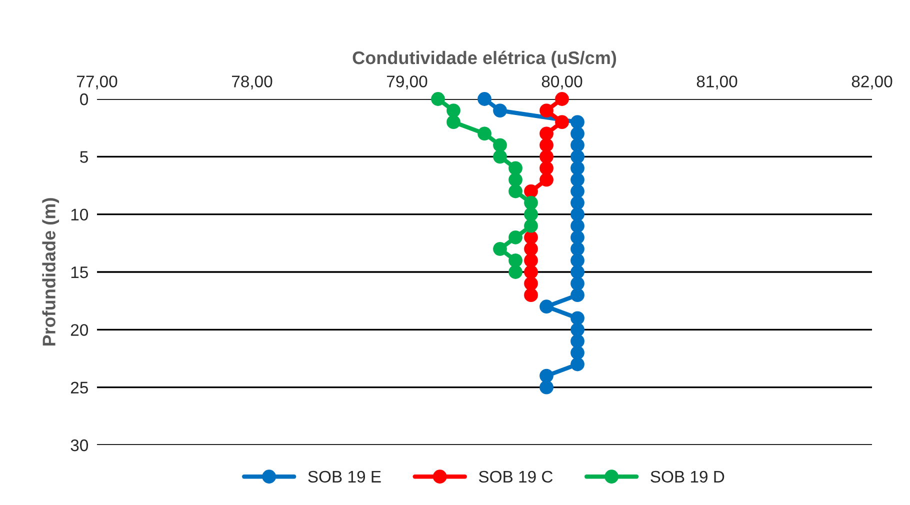 The width and height of the screenshot is (910, 505). What do you see at coordinates (484, 59) in the screenshot?
I see `x-axis-title: Condutividade elétrica (uS/cm)` at bounding box center [484, 59].